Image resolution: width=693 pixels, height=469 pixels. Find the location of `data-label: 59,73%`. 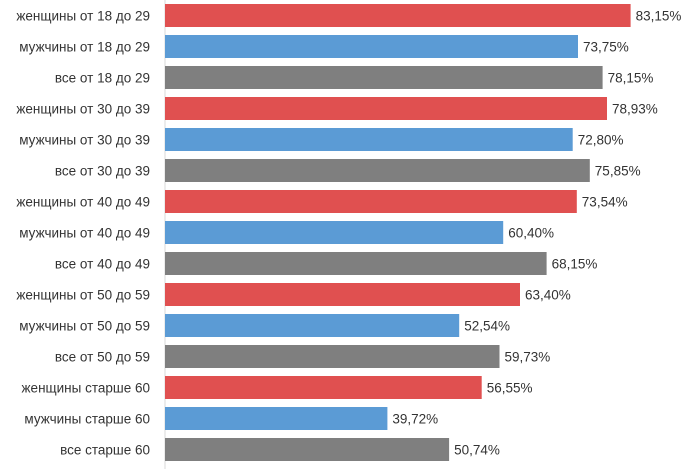

data-label: 59,73% is located at coordinates (528, 357).